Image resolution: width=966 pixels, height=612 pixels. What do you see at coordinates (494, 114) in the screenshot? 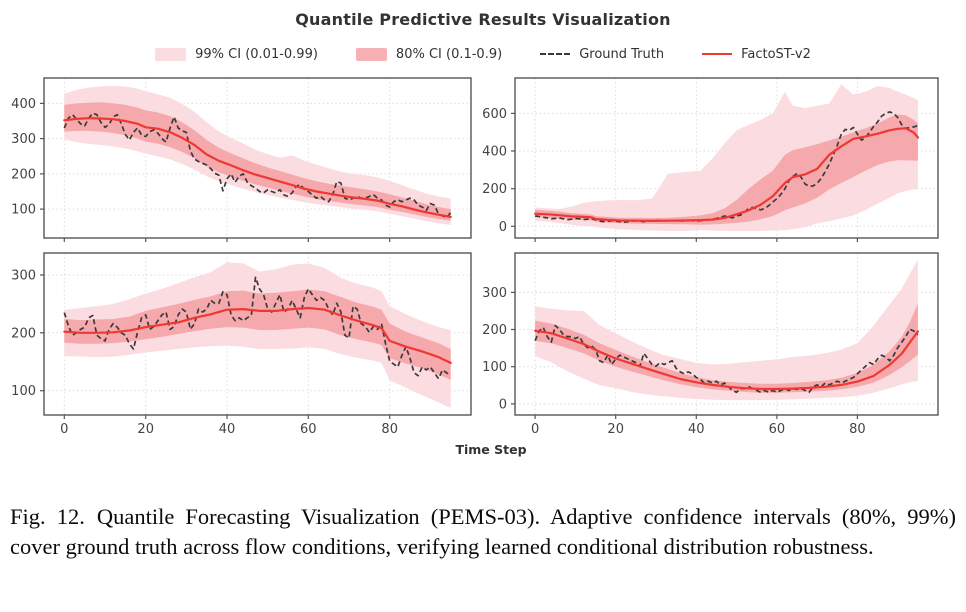
I see `y-tick-label: 600` at bounding box center [494, 114].